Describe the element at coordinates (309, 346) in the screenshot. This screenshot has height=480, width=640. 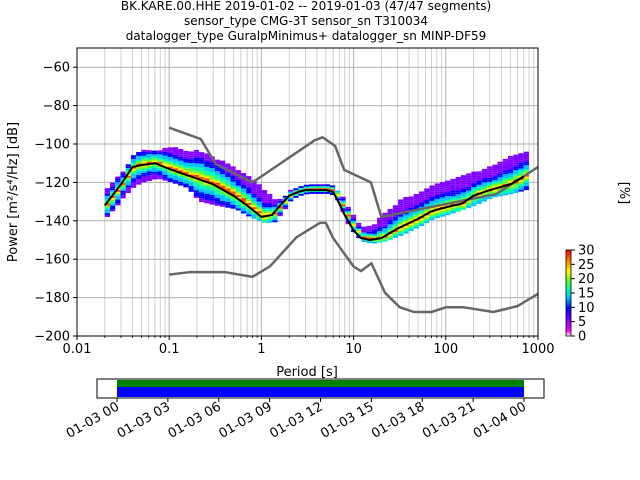
I see `x-axis: 0.01 0.1 1 10 100 1000` at that location.